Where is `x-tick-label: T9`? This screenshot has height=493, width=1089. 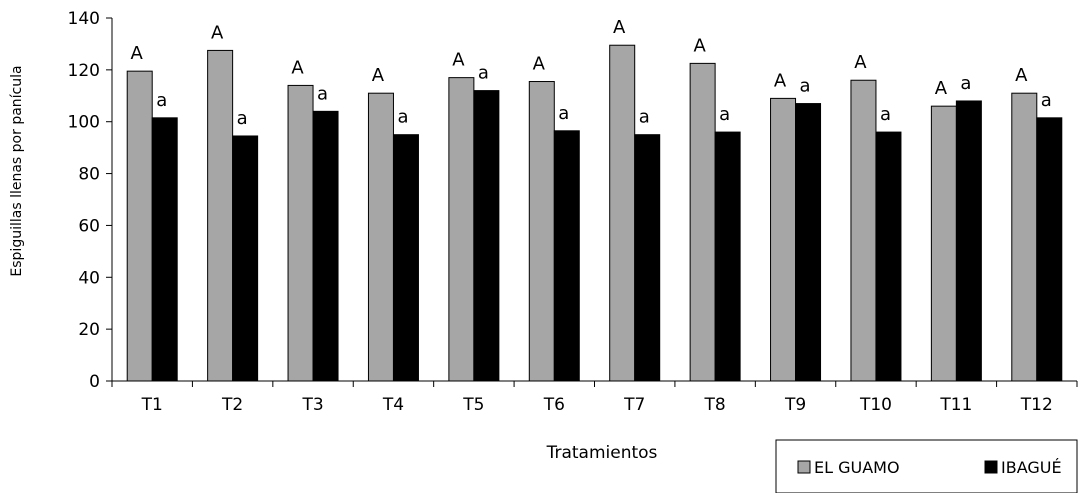 x-tick-label: T9 is located at coordinates (795, 405).